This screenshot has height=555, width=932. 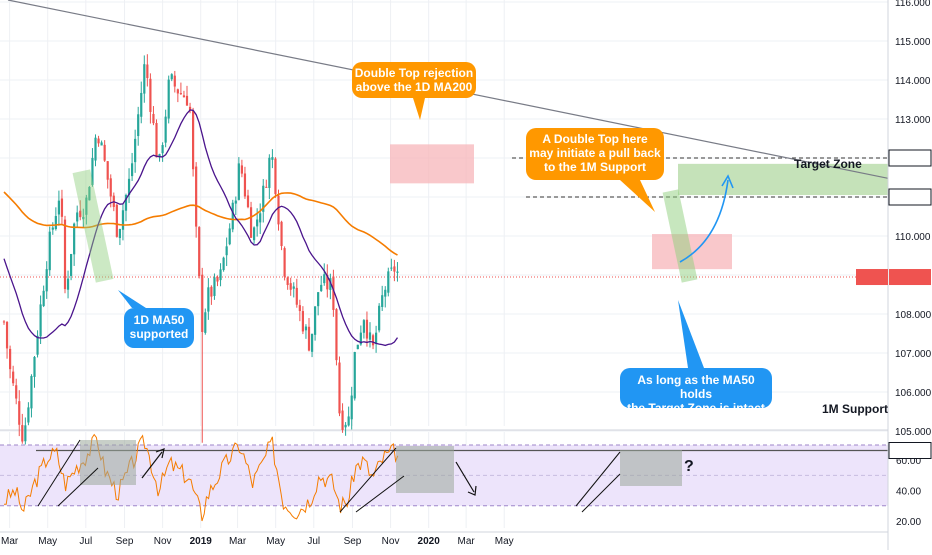 What do you see at coordinates (47, 541) in the screenshot?
I see `time-tick-label: May` at bounding box center [47, 541].